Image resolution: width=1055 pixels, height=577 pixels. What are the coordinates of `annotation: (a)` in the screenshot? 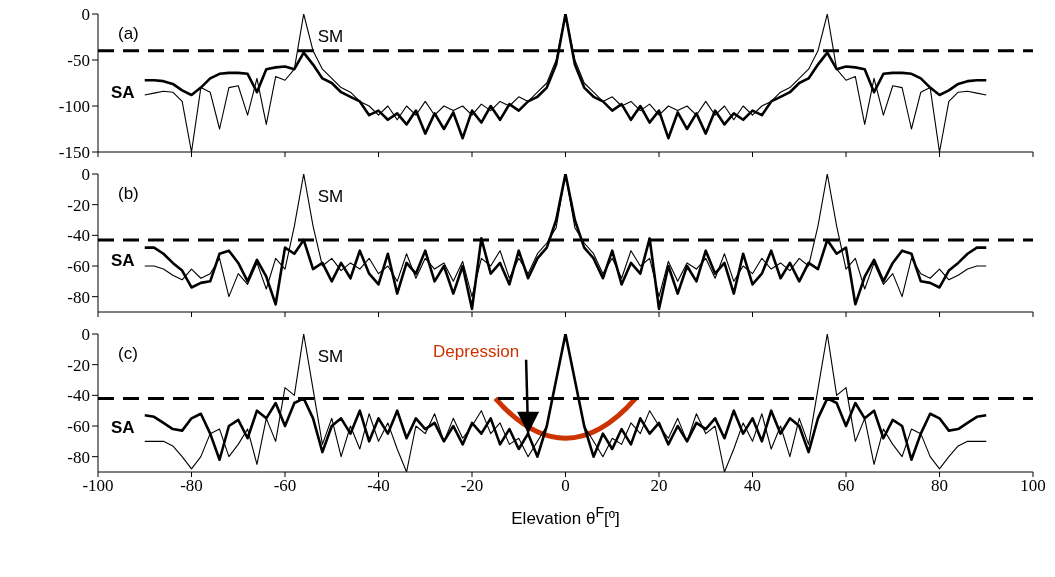 It's located at (128, 34).